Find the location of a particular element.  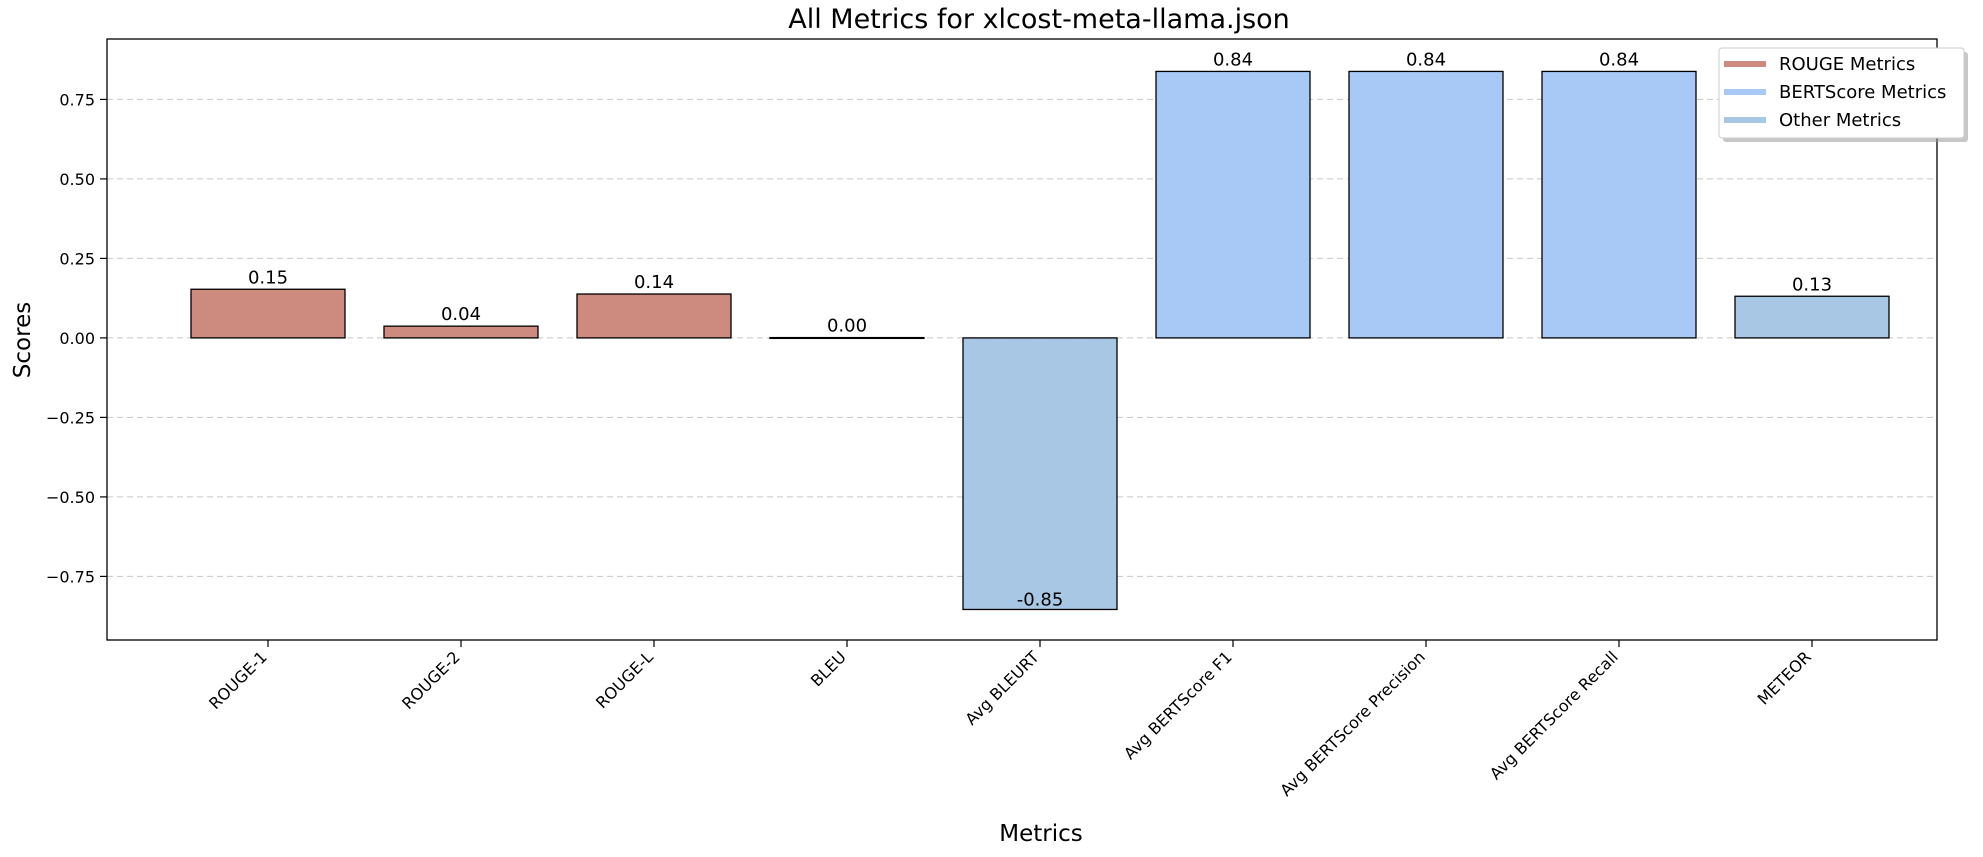

y-axis-ticks: −0.75 −0.50 −0.25 0.00 0.25 0.50 0.75 is located at coordinates (76, 338).